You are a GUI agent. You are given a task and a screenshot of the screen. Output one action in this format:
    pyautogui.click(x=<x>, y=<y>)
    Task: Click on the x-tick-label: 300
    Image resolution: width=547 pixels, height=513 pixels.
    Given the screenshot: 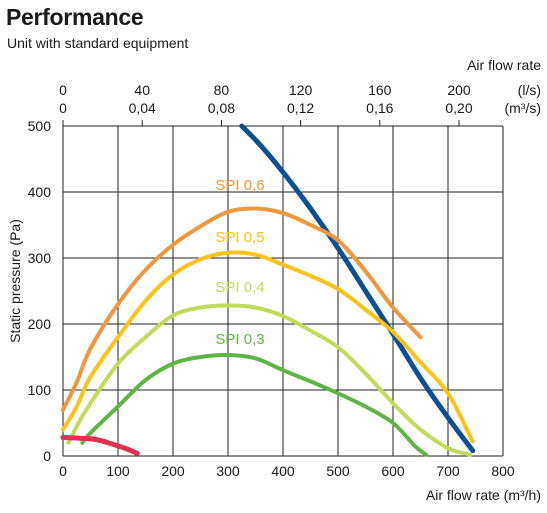 What is the action you would take?
    pyautogui.click(x=228, y=471)
    